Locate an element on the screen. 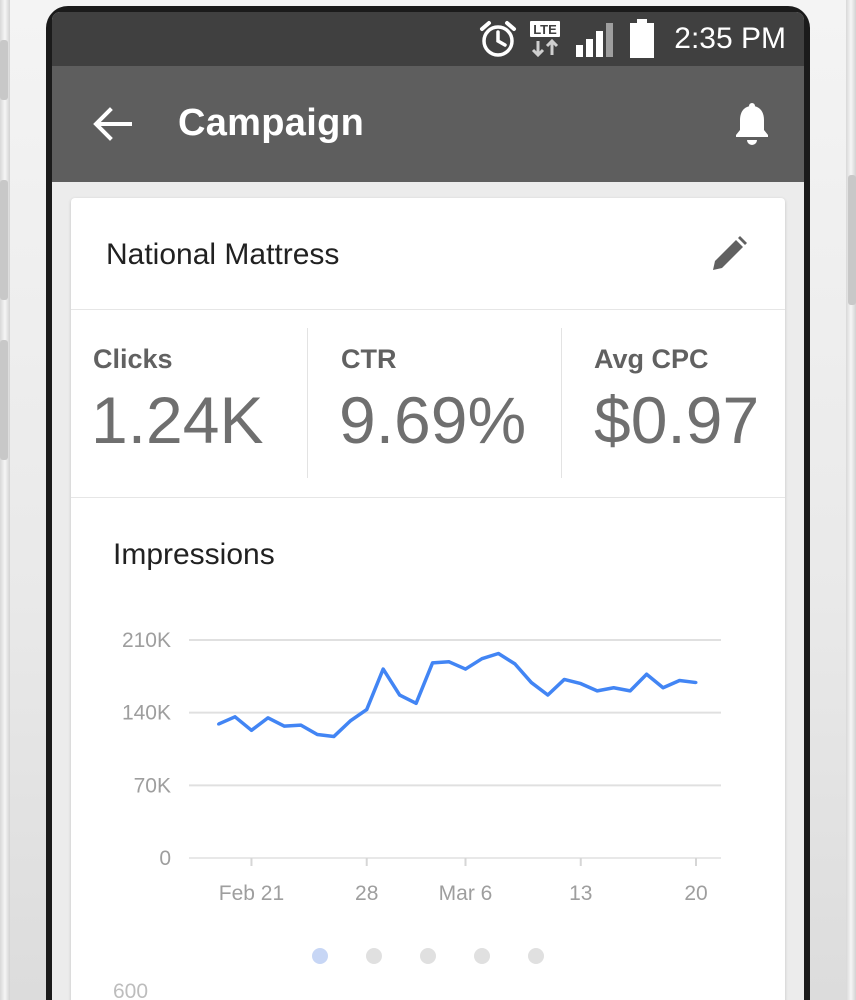  impressions-series-line is located at coordinates (457, 695).